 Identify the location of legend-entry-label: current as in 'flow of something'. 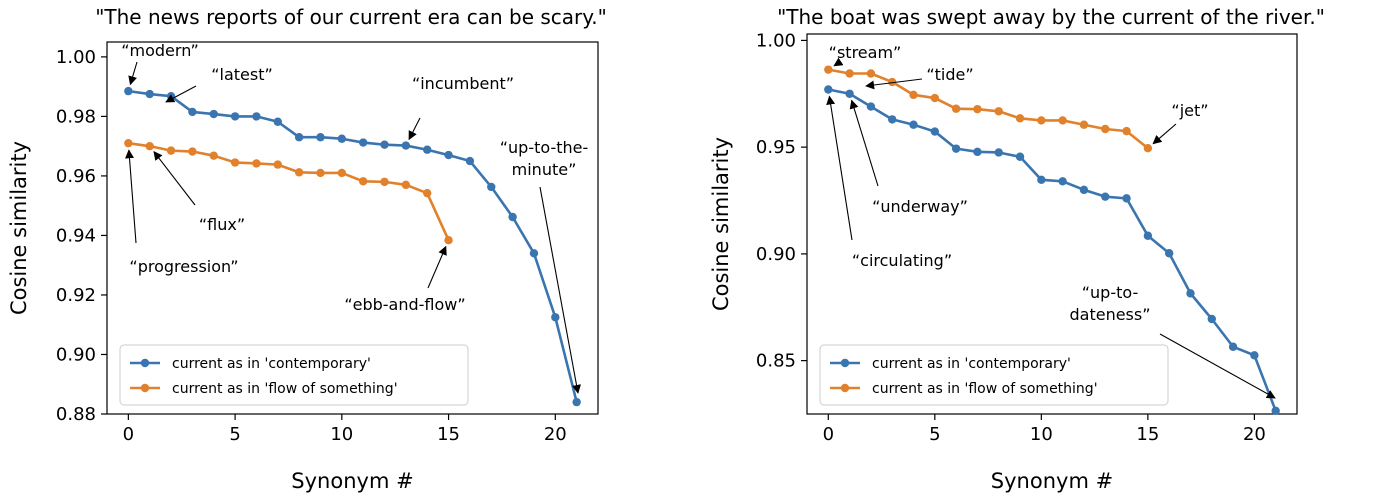
(985, 389).